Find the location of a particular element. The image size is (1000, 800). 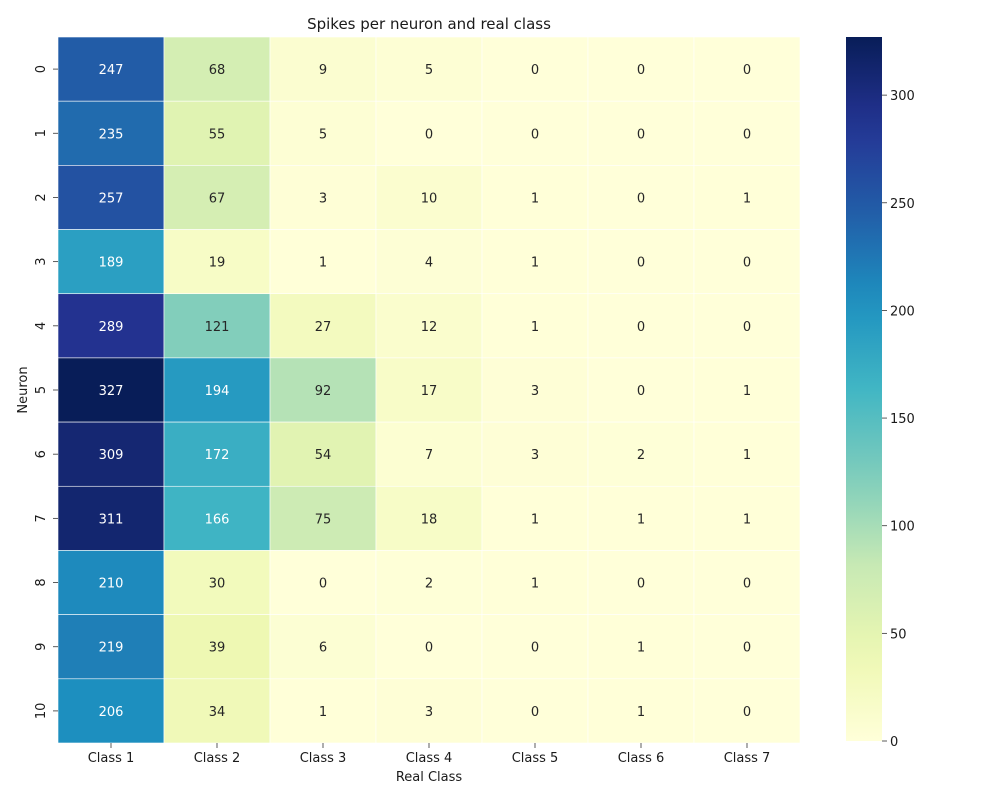

cell-value-label: 311 is located at coordinates (111, 519).